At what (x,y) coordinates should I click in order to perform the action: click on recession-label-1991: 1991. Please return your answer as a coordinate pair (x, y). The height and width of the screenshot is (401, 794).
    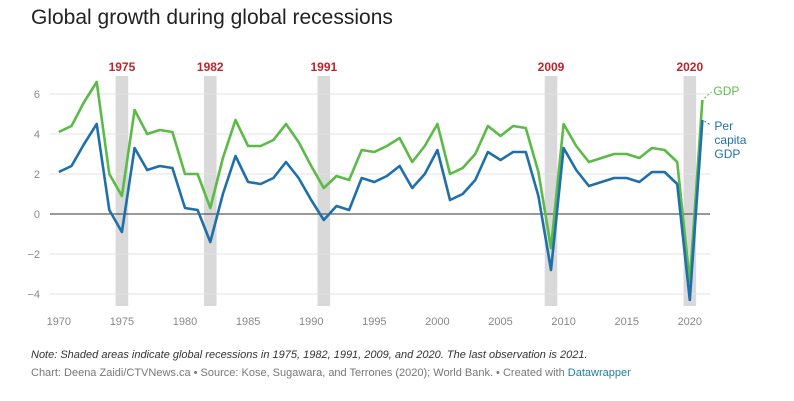
    Looking at the image, I should click on (323, 67).